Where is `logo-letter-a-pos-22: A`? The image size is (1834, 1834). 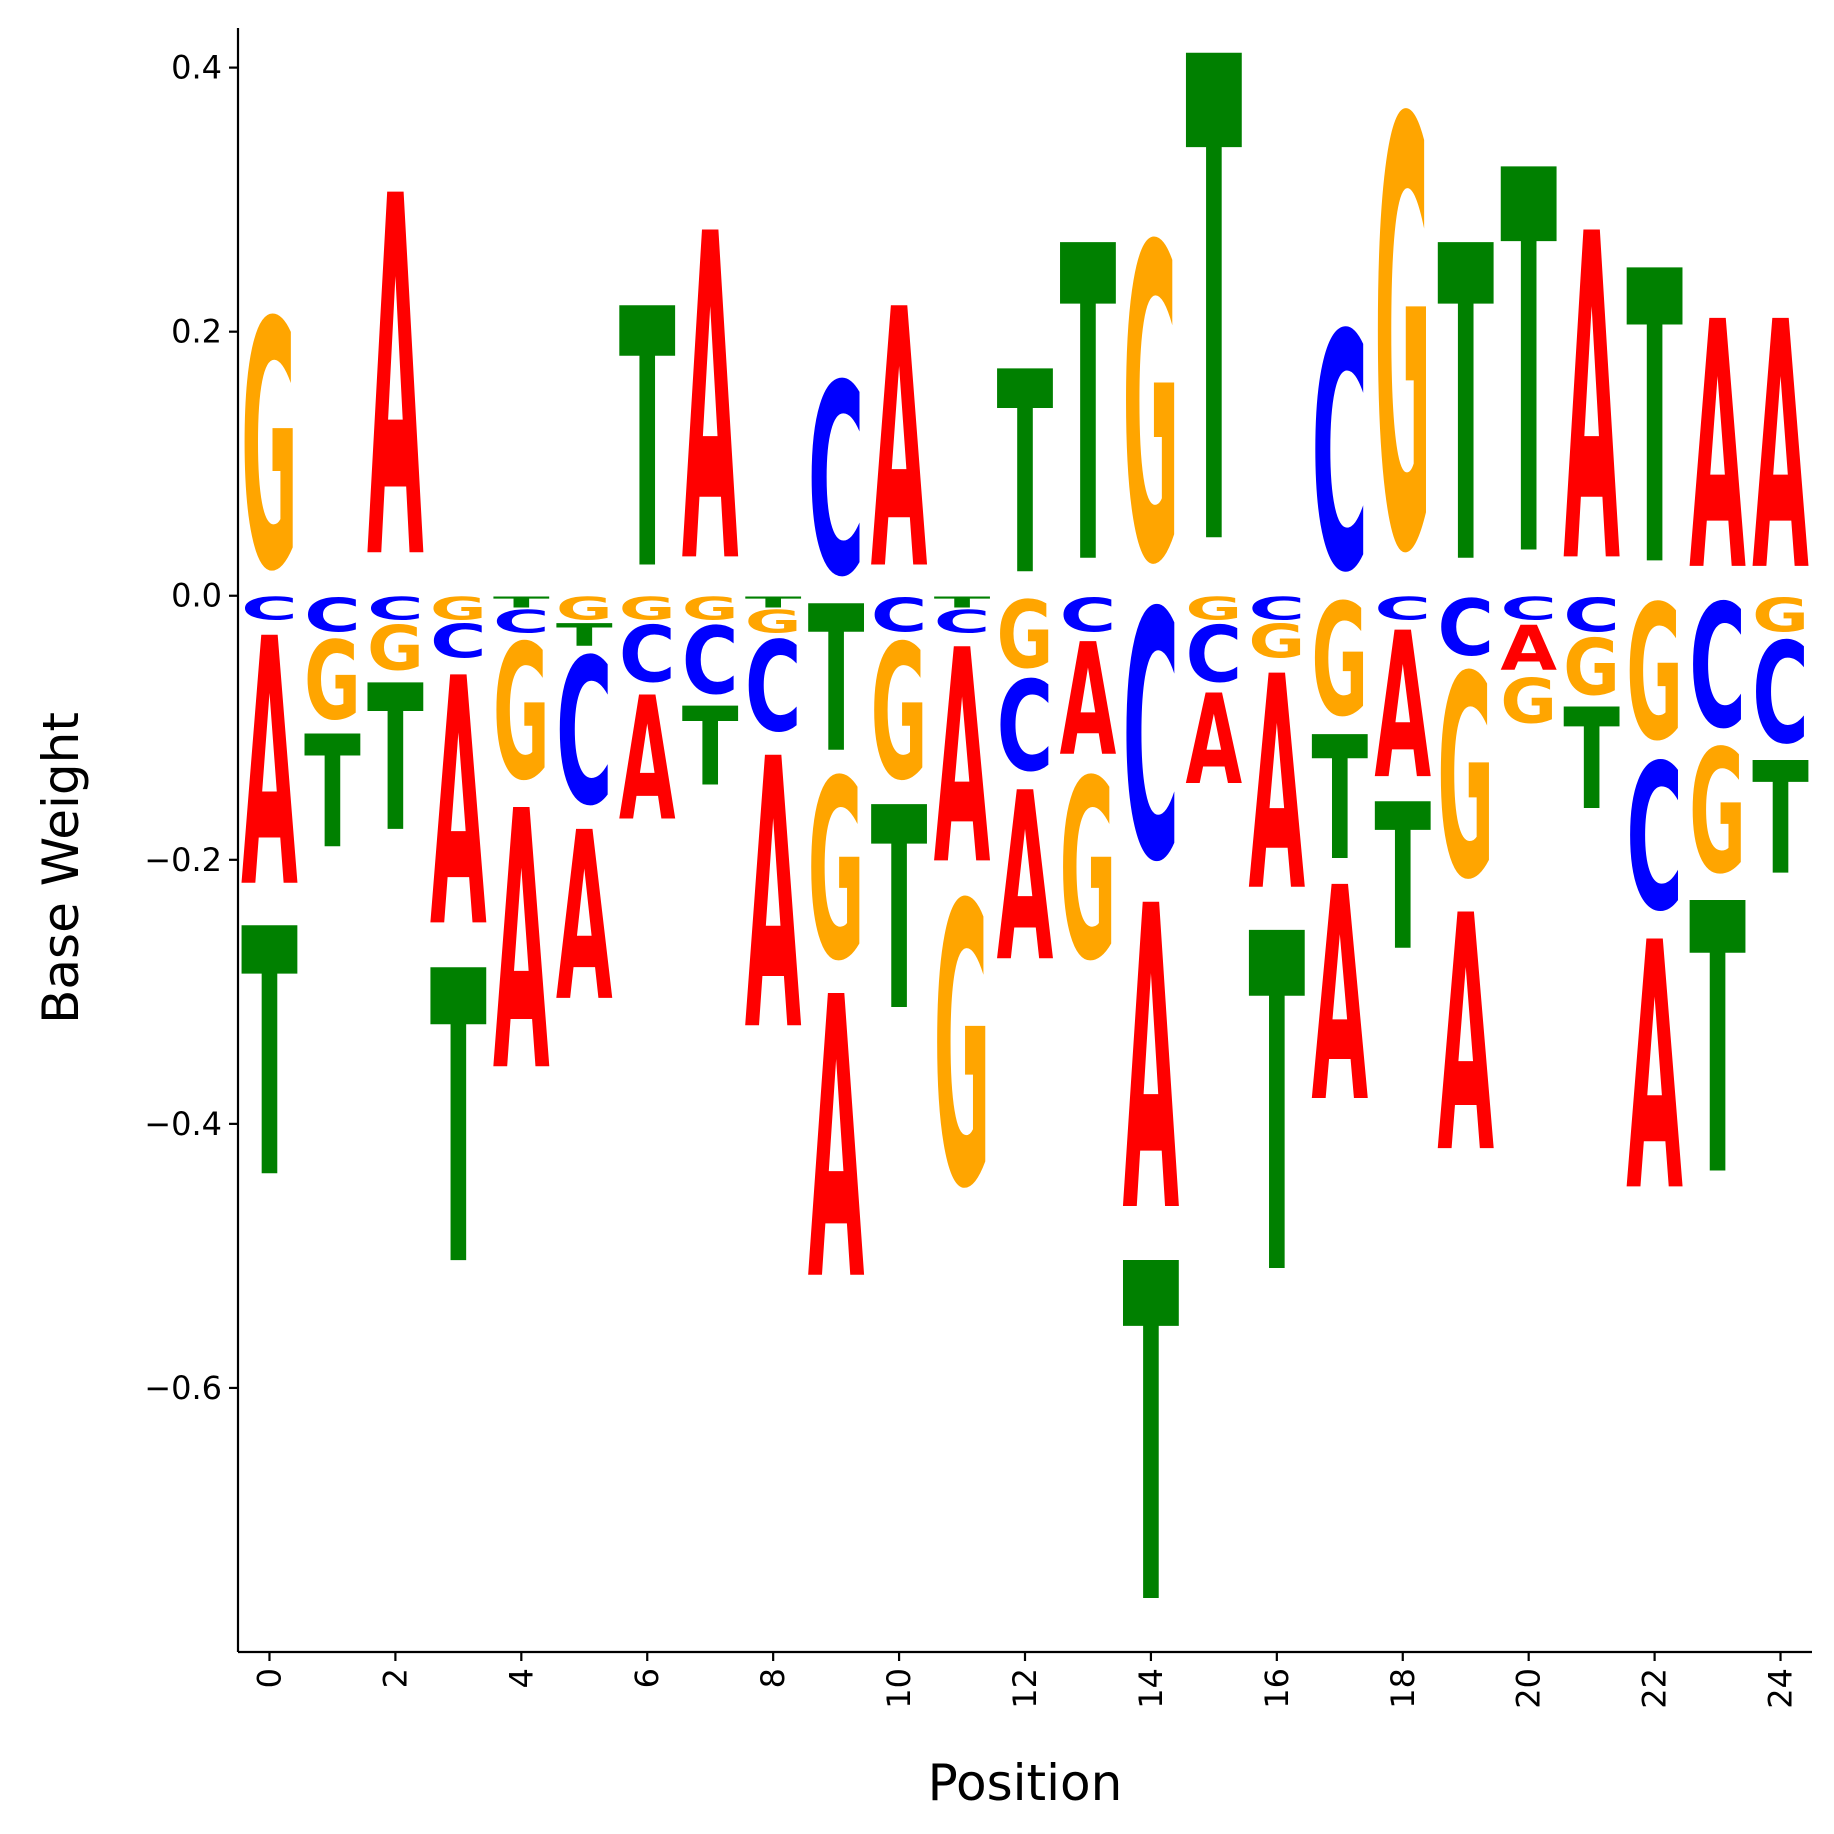 logo-letter-a-pos-22: A is located at coordinates (1654, 1070).